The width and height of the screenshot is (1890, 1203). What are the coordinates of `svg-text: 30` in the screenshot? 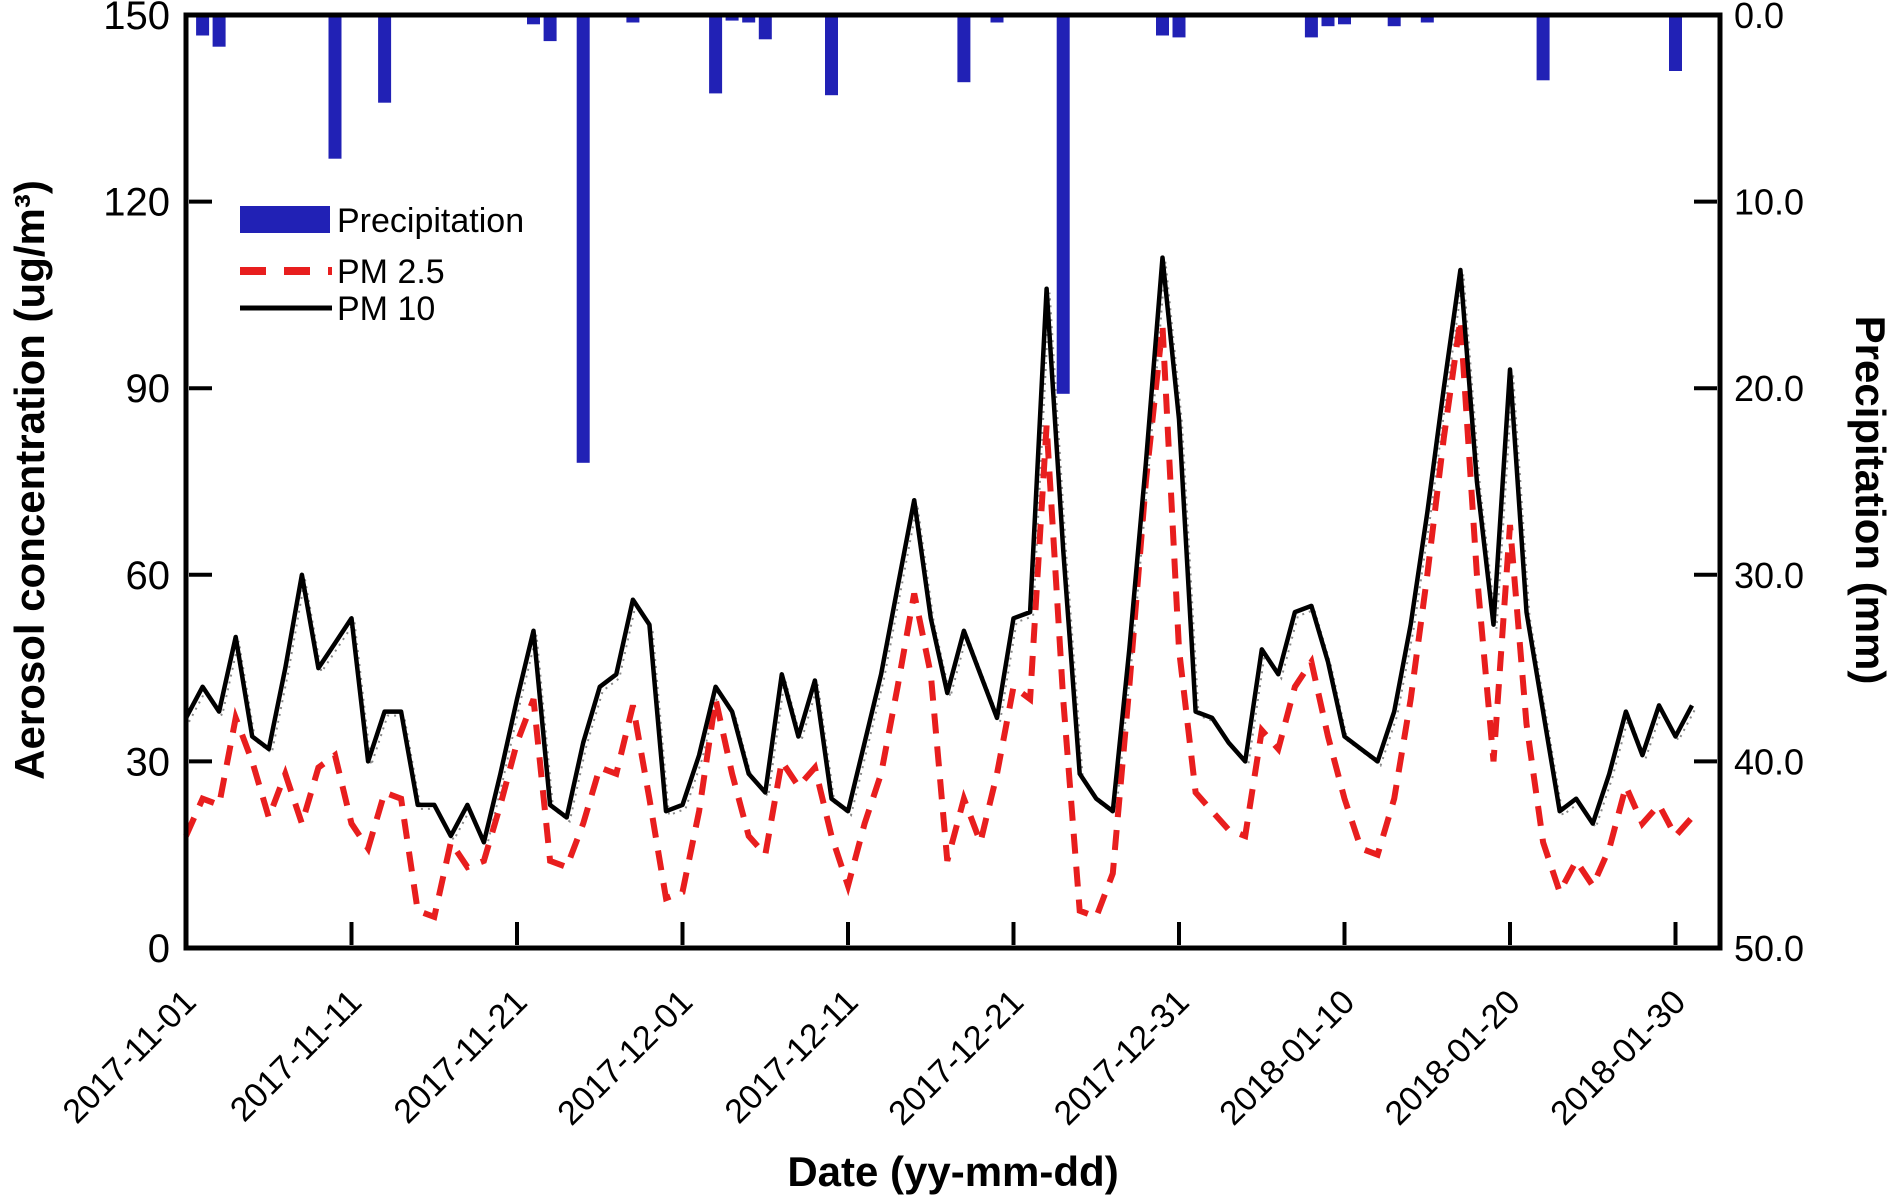 It's located at (148, 762).